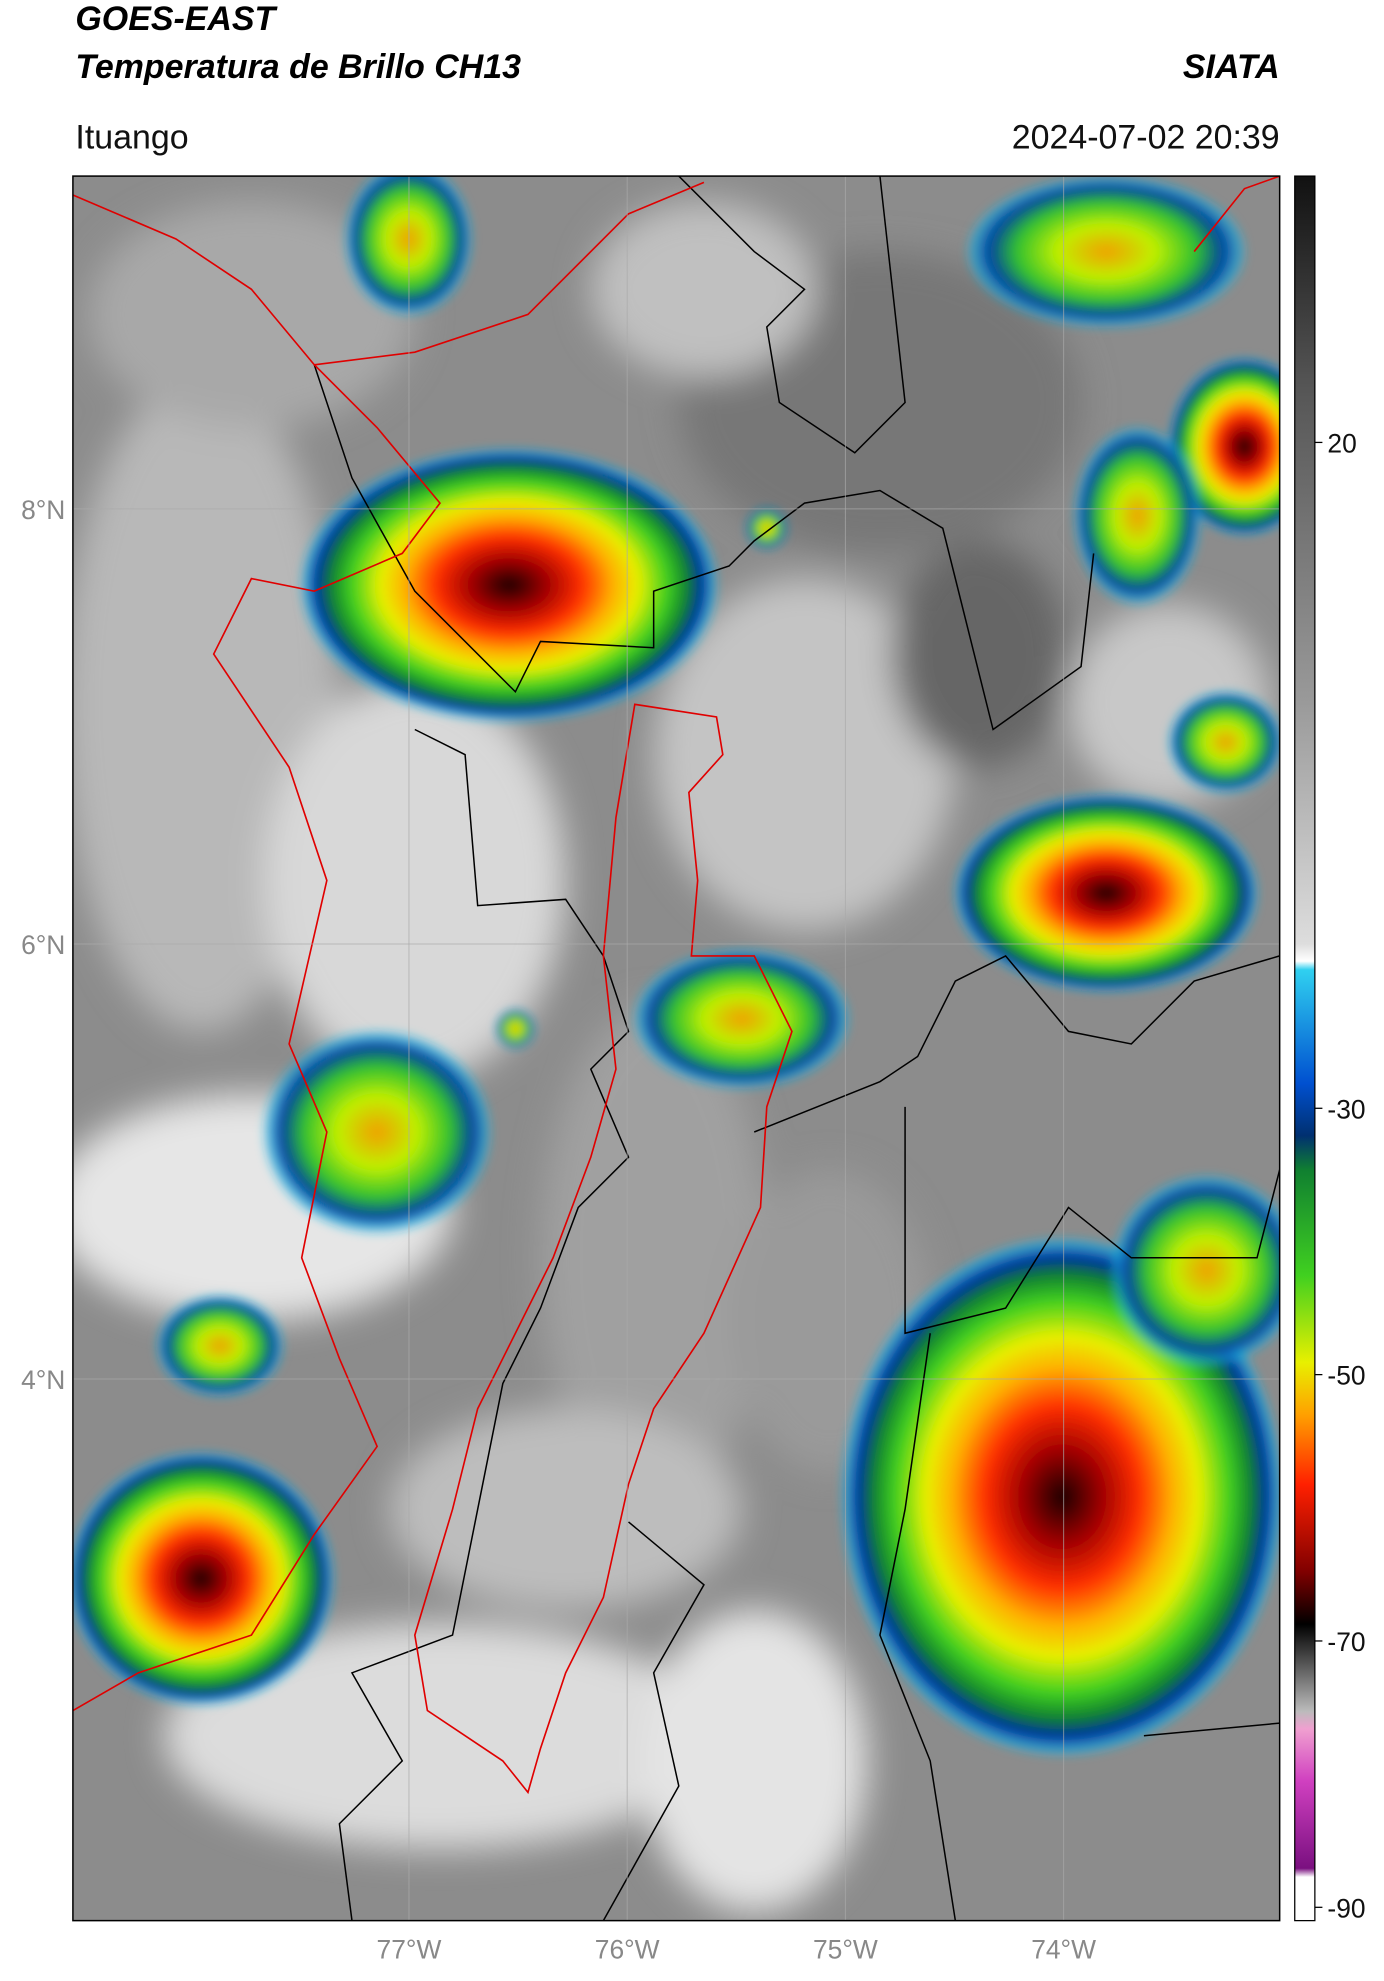 The image size is (1384, 1981). I want to click on lon-tick-label: 77°W, so click(409, 1949).